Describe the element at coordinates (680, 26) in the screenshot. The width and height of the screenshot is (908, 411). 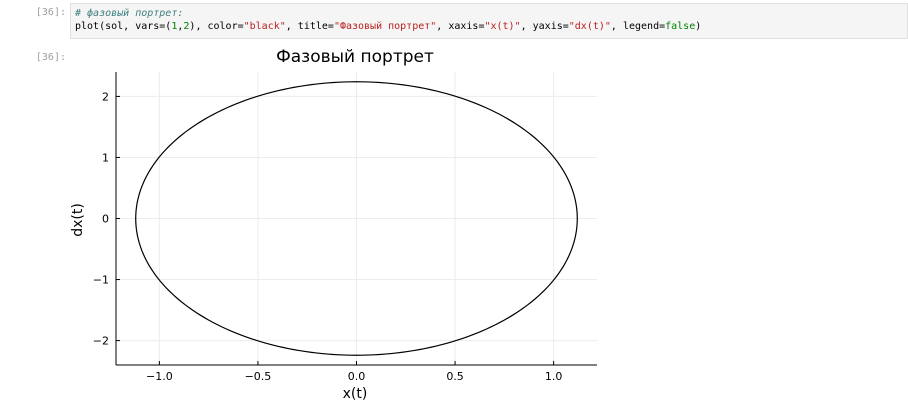
I see `code-token: false` at that location.